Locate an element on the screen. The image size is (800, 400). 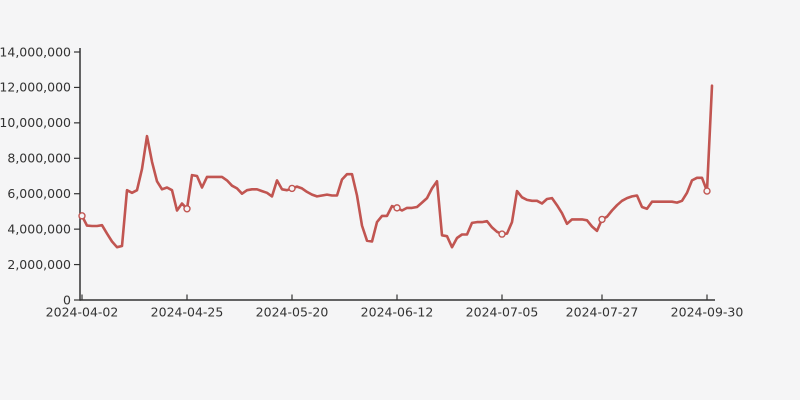
y-tick-label: 14,000,000 is located at coordinates (35, 51).